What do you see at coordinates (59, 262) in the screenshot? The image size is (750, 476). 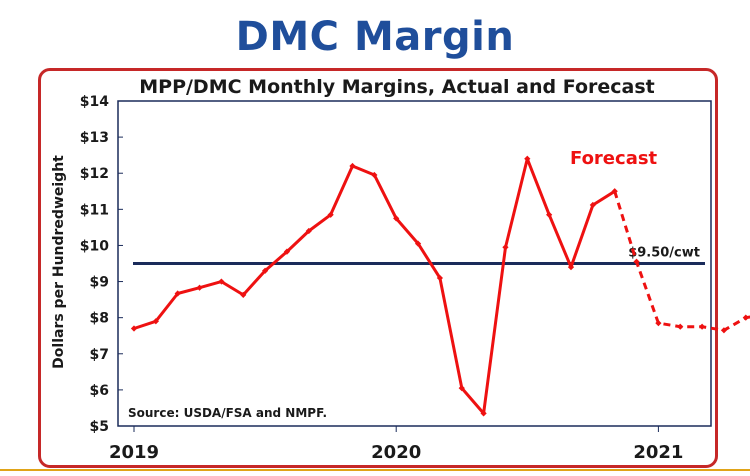 I see `y-axis-label: Dollars per Hundredweight` at bounding box center [59, 262].